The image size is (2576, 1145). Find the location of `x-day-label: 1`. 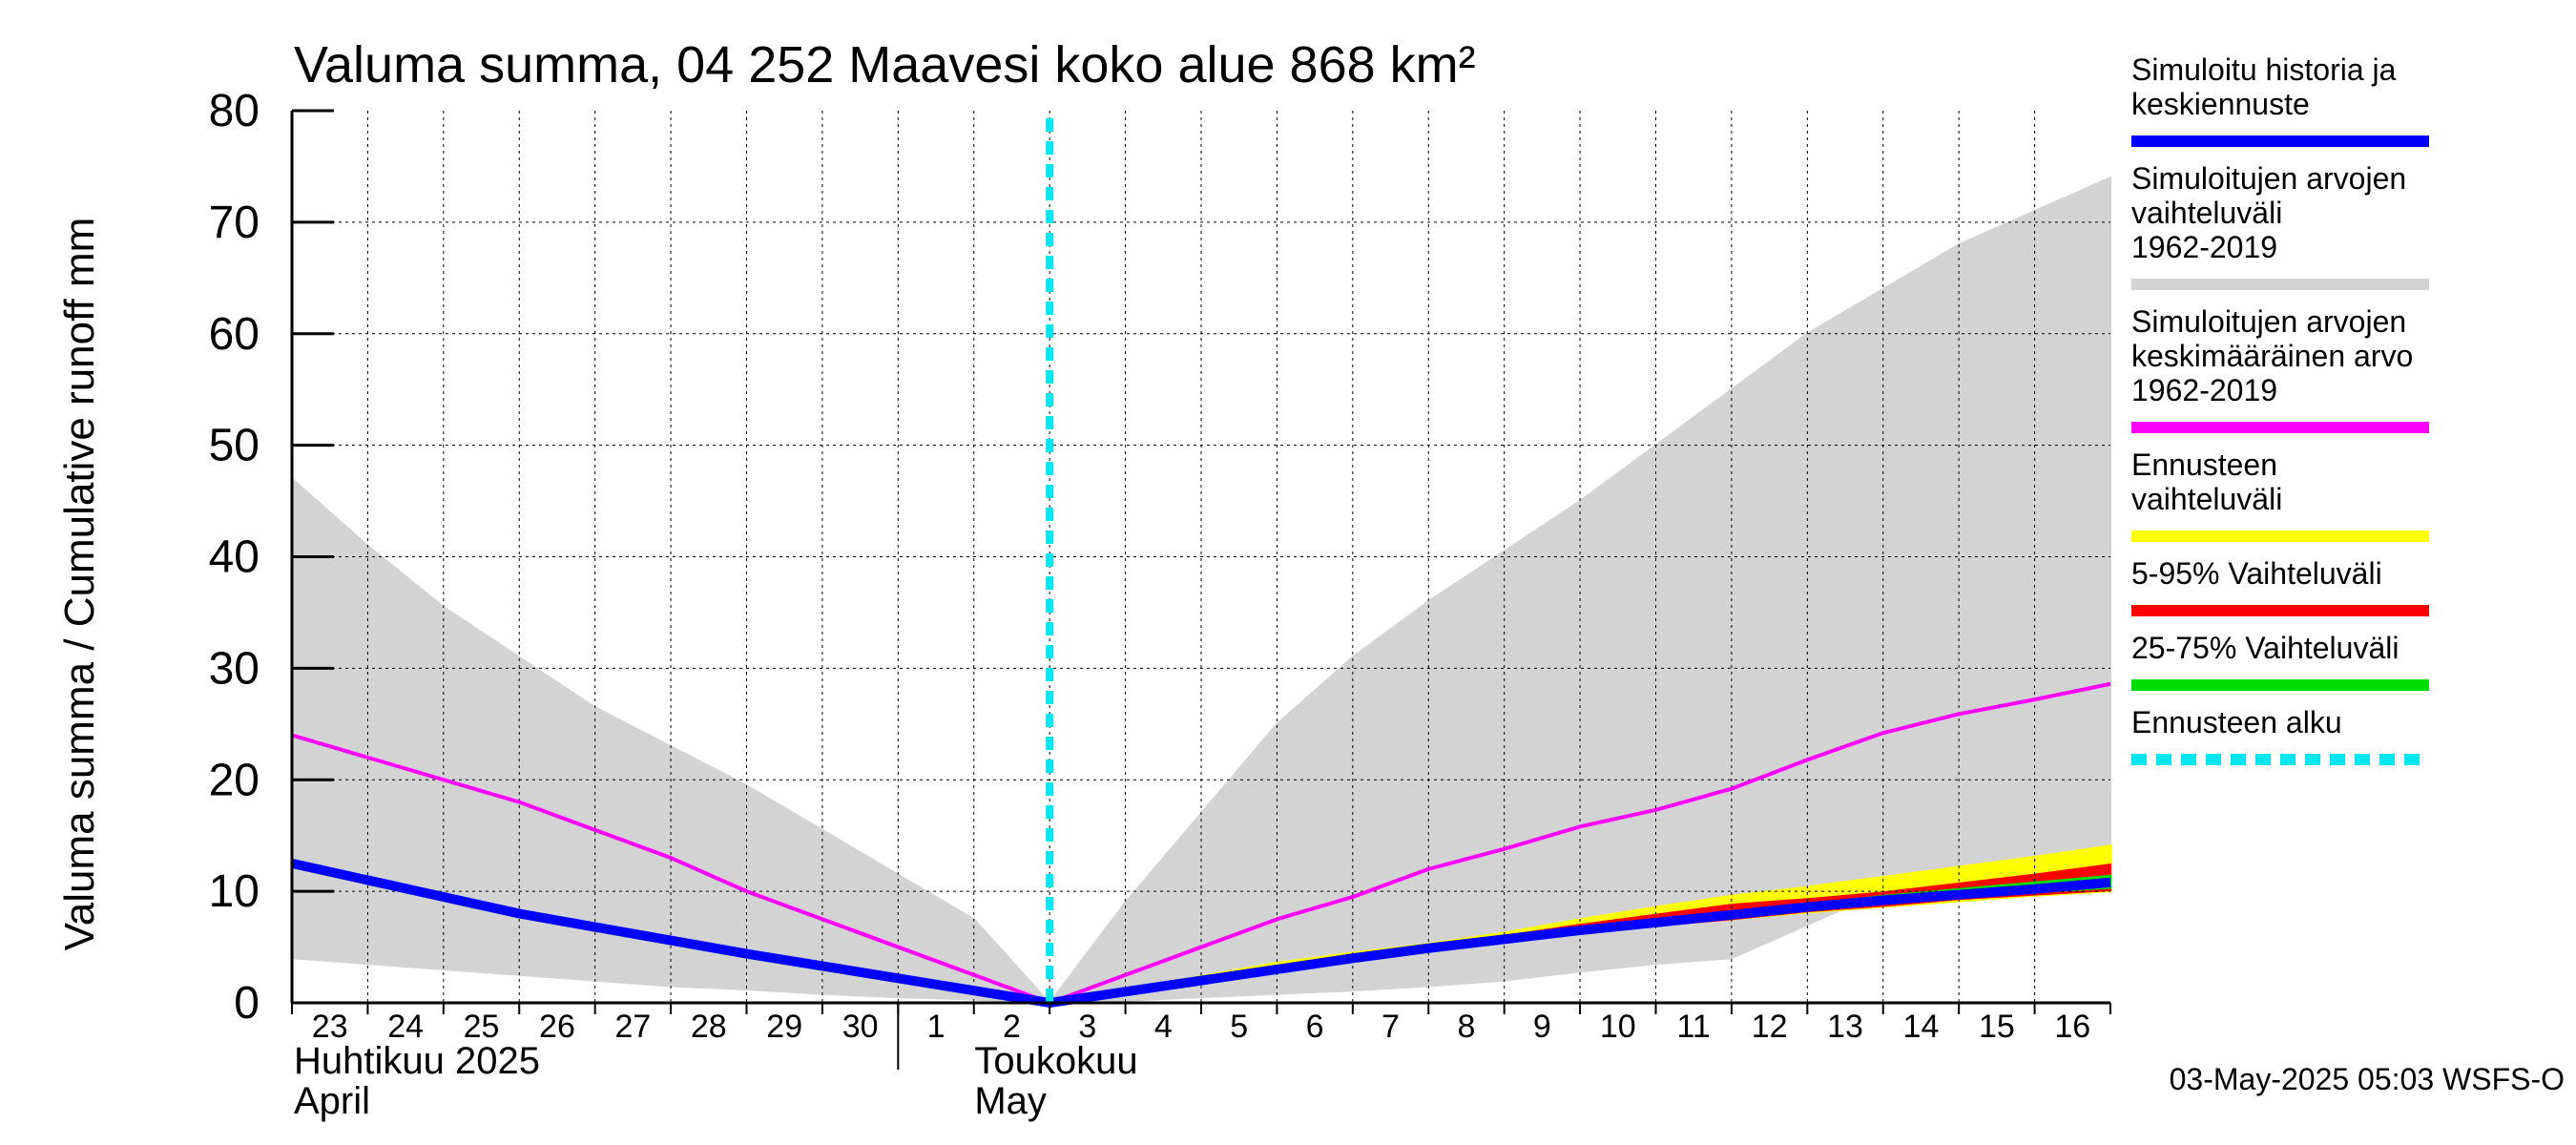

x-day-label: 1 is located at coordinates (936, 1027).